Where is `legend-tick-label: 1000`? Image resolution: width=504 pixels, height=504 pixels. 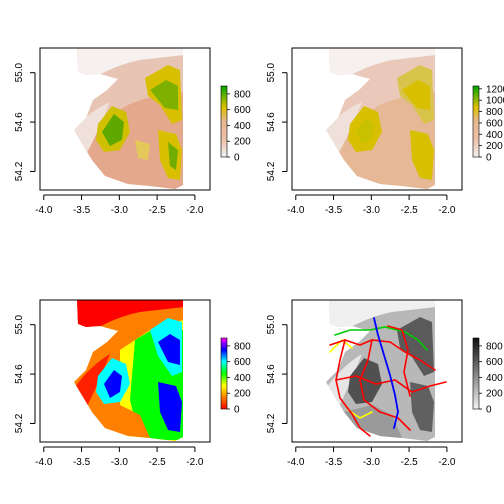
legend-tick-label: 1000 is located at coordinates (495, 101).